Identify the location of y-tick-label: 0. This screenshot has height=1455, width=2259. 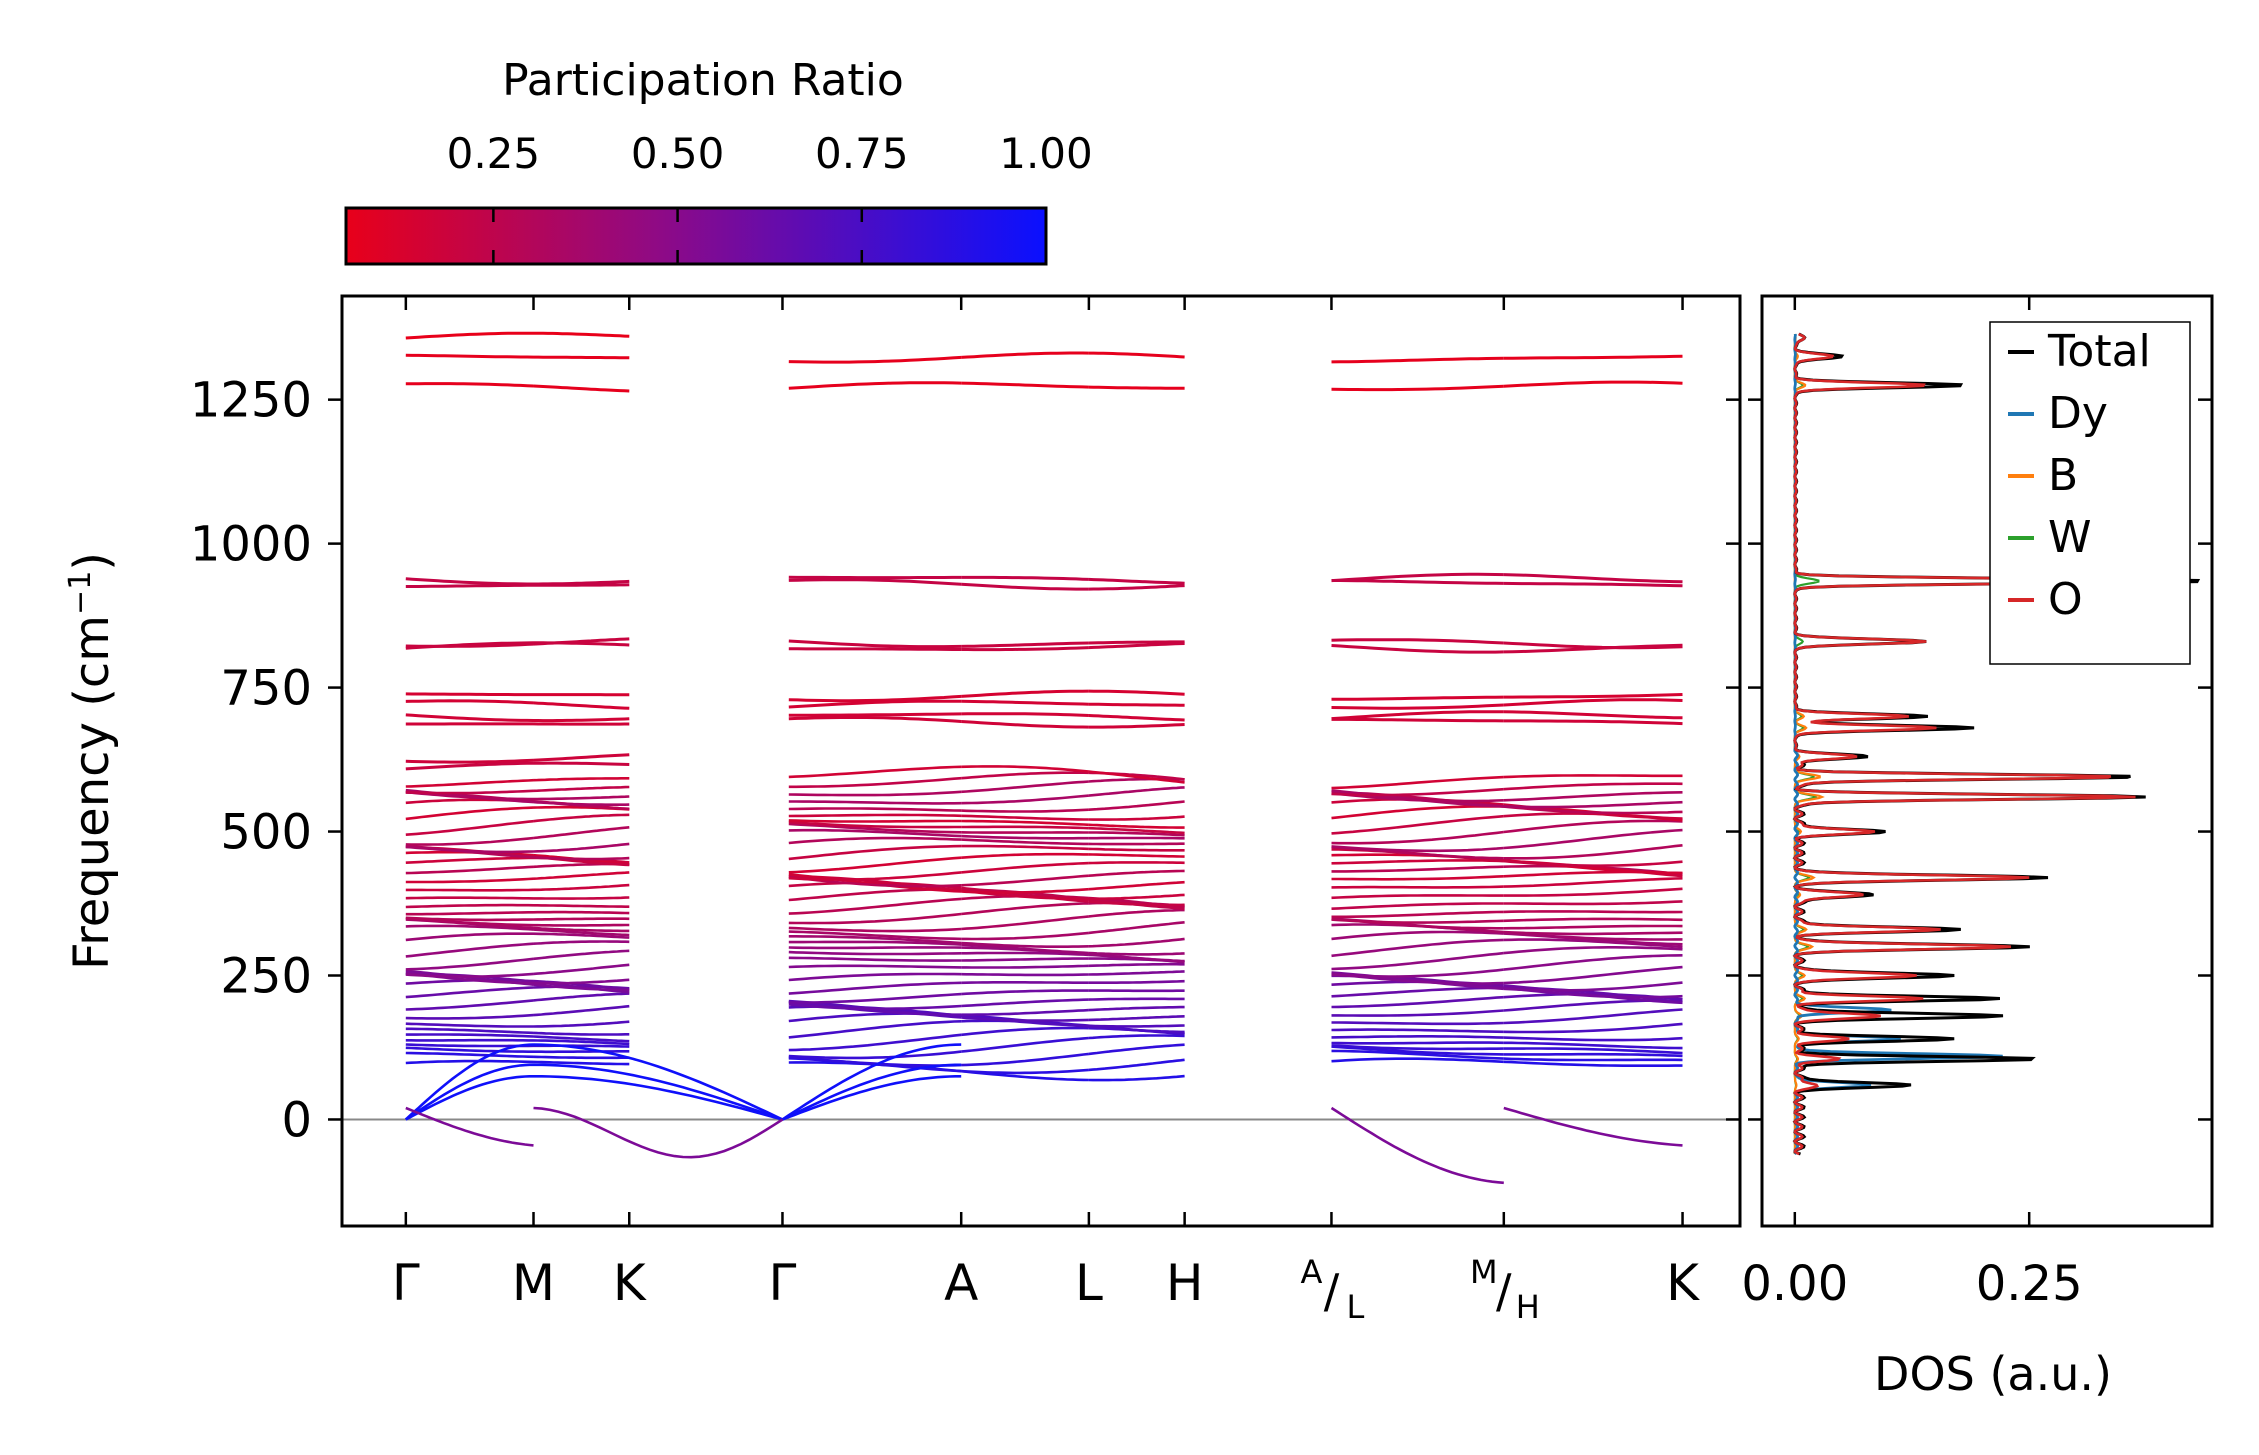
(296, 1120).